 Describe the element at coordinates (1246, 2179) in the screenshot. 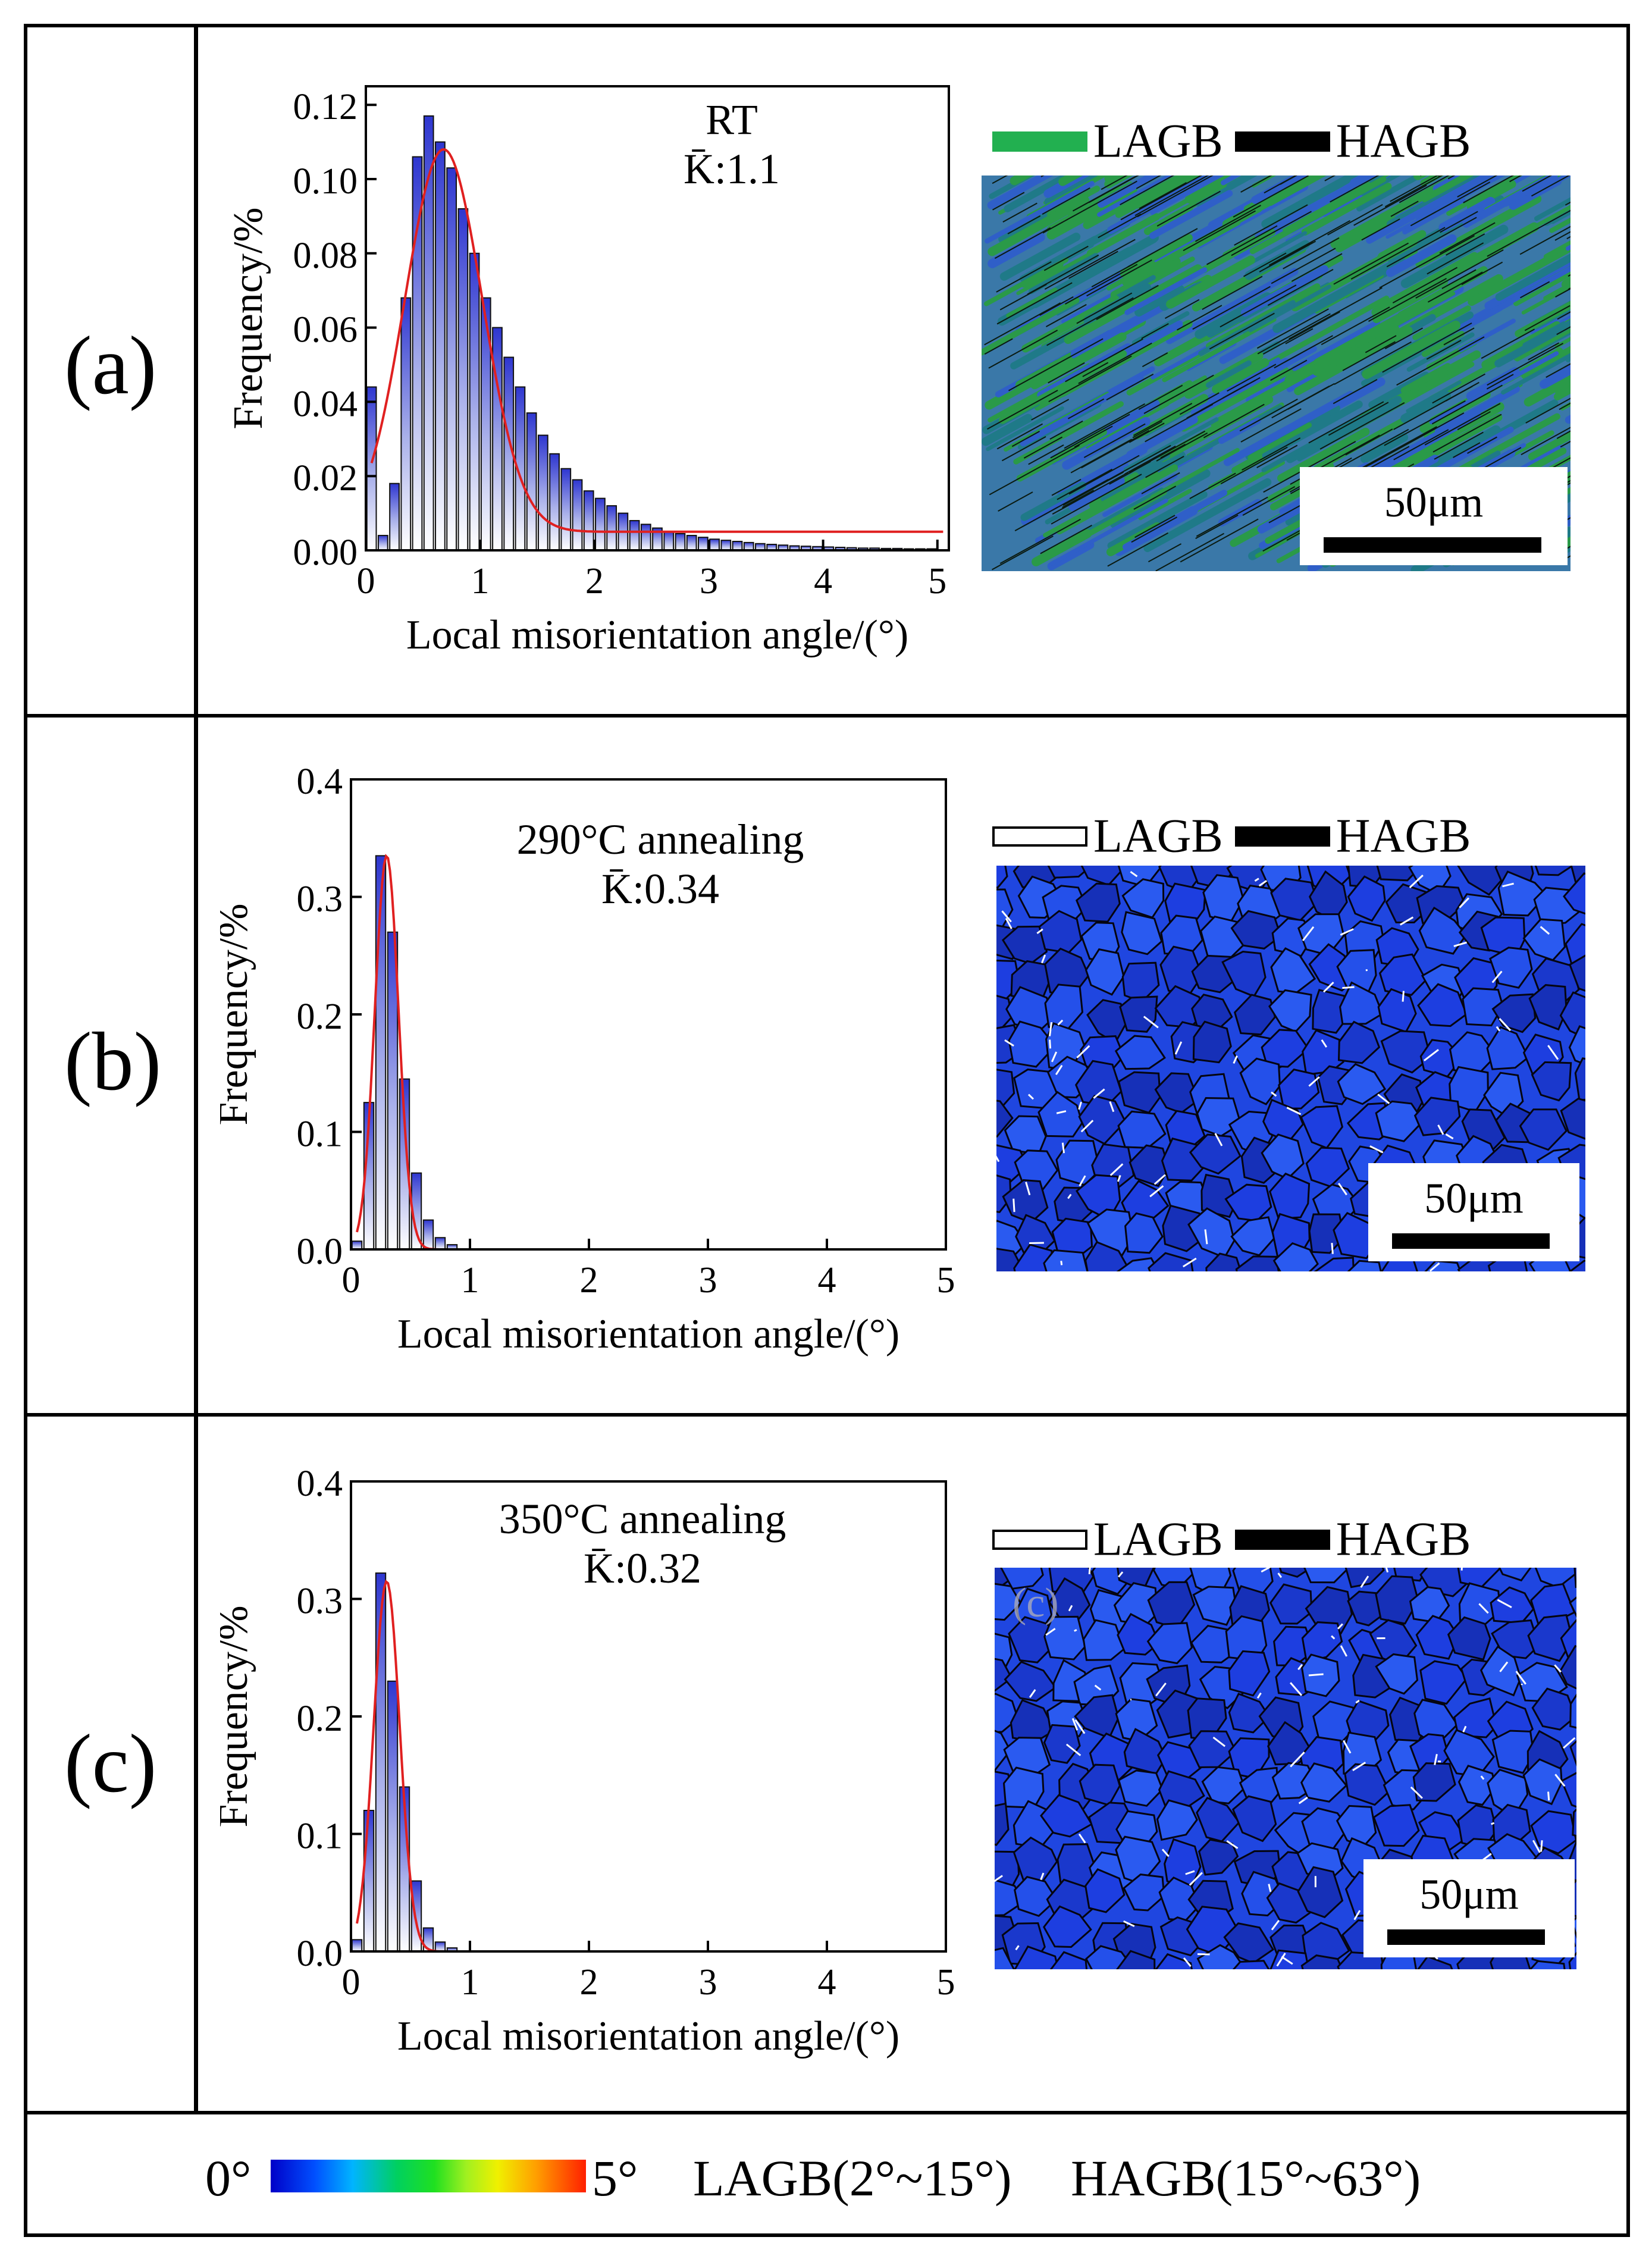

I see `hagb-range-label: HAGB(15°~63°)` at that location.